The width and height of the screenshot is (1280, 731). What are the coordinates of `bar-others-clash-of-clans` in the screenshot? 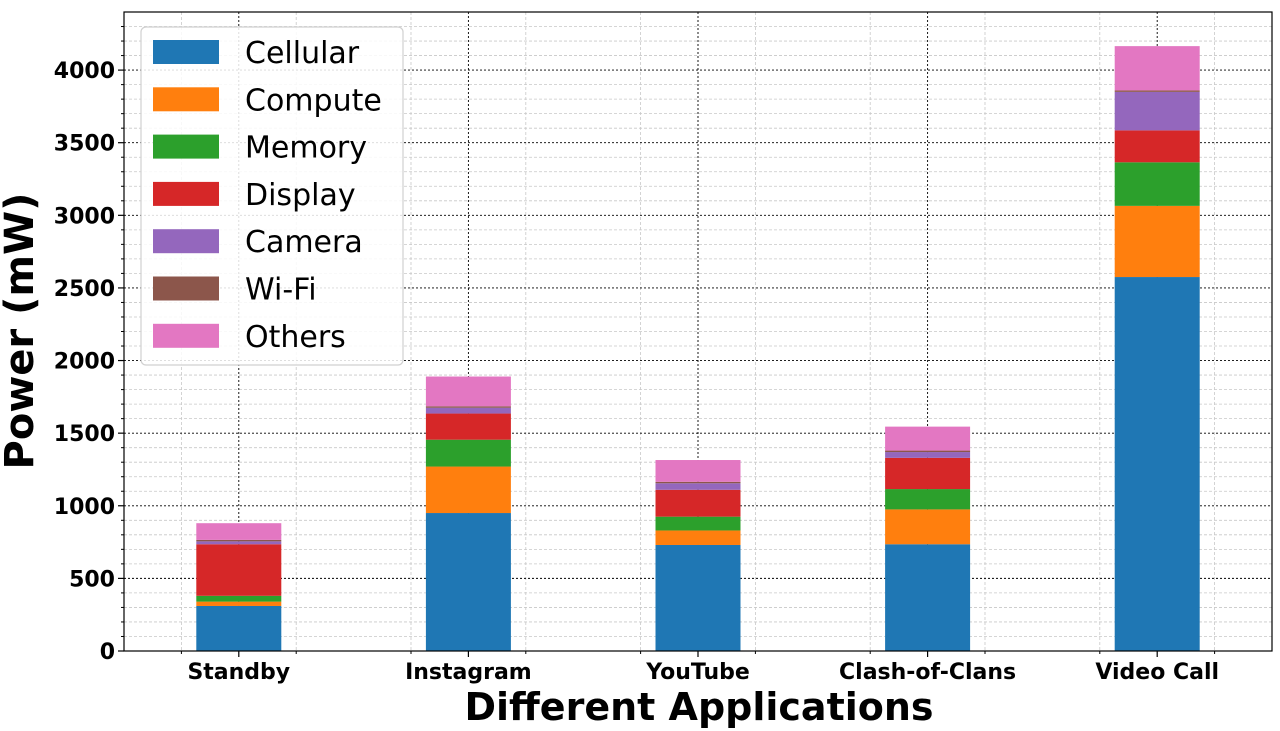 It's located at (928, 438).